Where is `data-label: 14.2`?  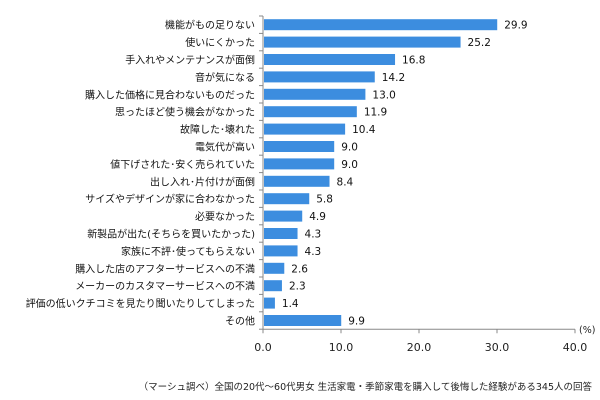 data-label: 14.2 is located at coordinates (393, 78).